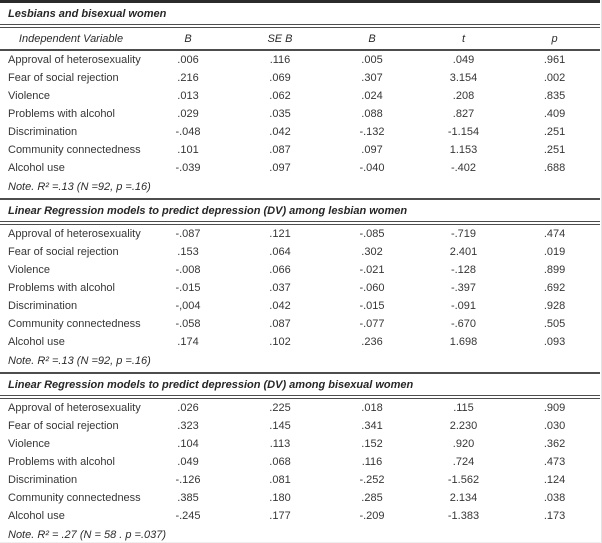 The height and width of the screenshot is (543, 602). Describe the element at coordinates (74, 60) in the screenshot. I see `variable-label-cell: Approval of heterosexuality` at that location.